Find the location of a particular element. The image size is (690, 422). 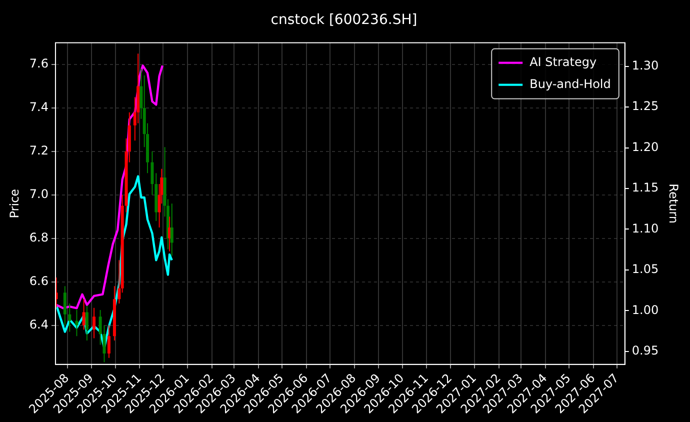

y2-tick-label: 1.20 is located at coordinates (645, 147).